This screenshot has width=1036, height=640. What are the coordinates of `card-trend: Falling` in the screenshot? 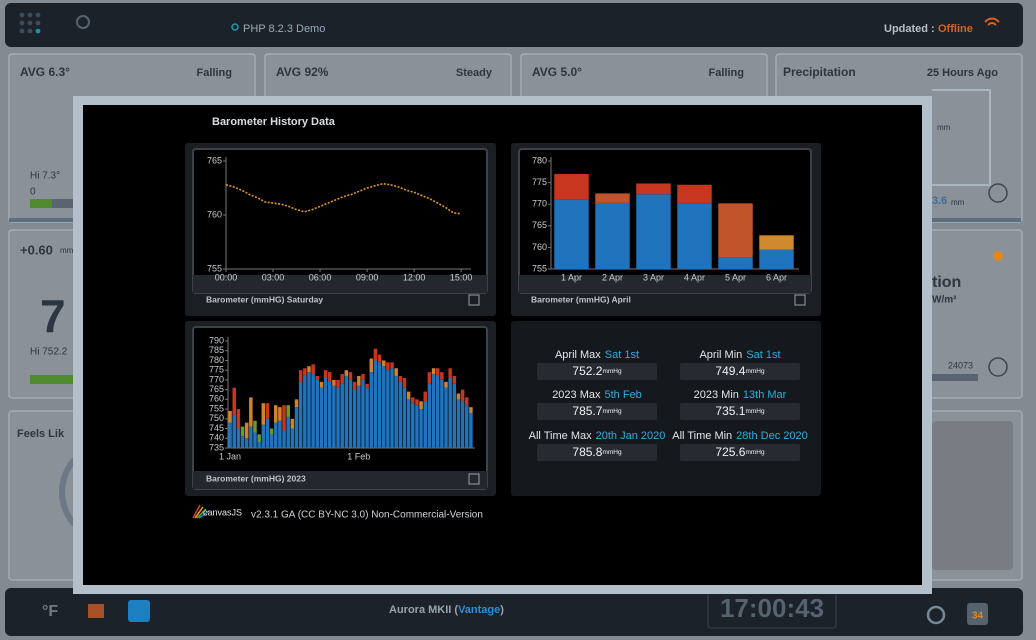 It's located at (726, 73).